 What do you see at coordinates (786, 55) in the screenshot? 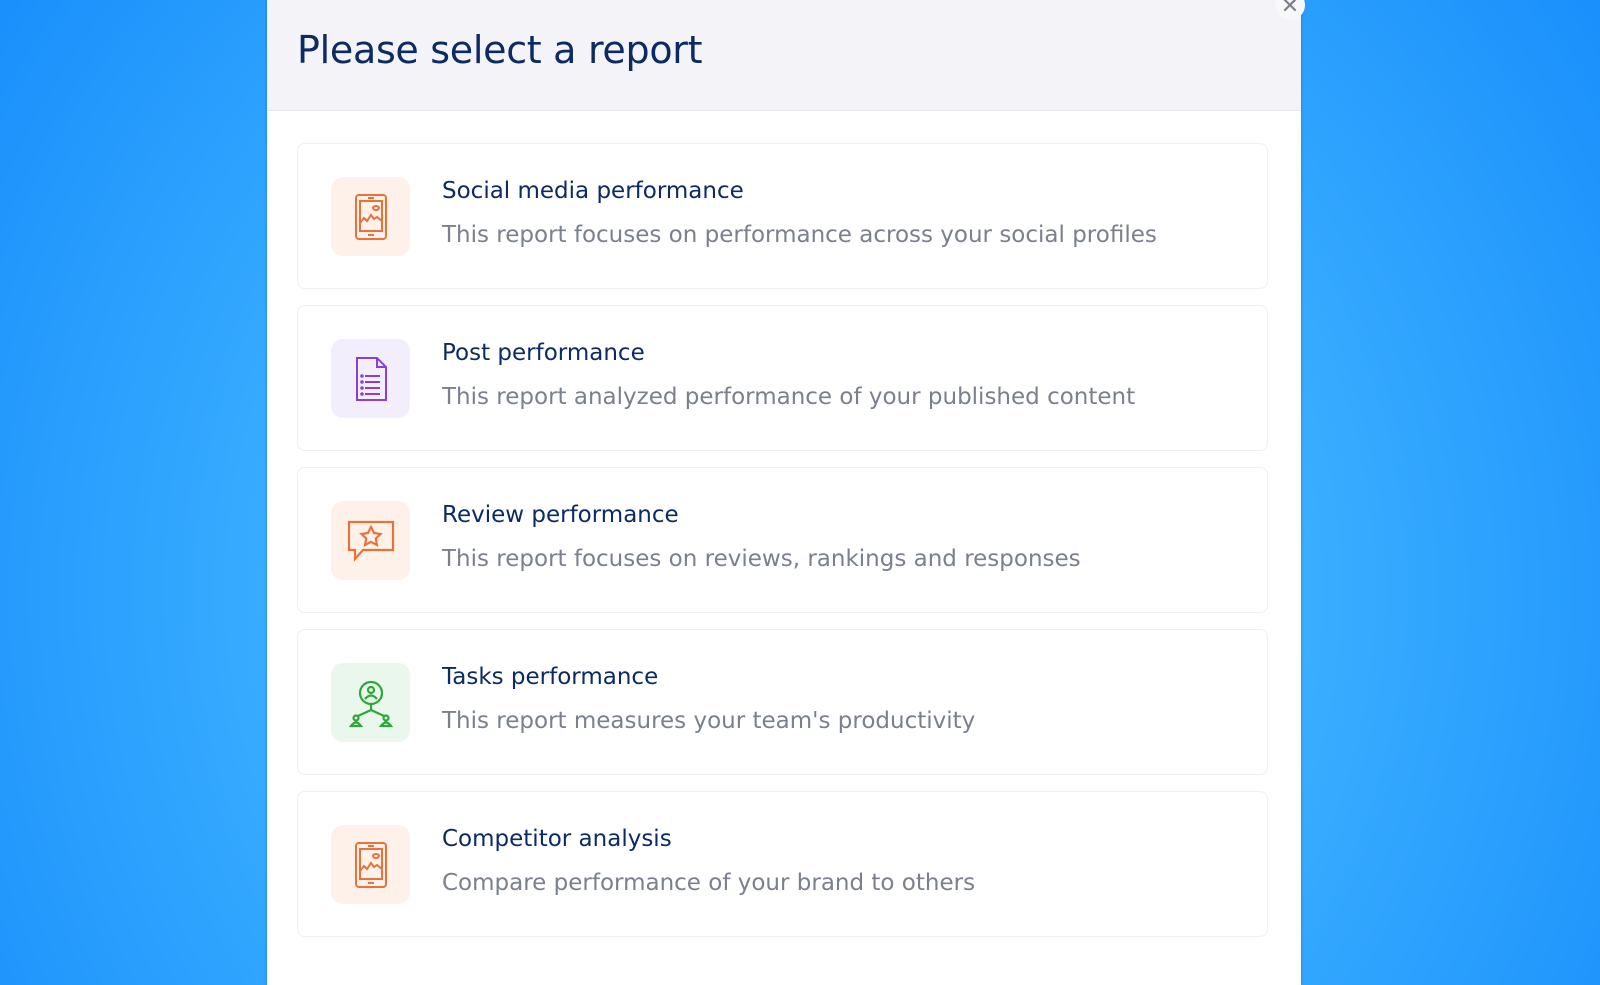
I see `dialog-header: Please select a report ✕` at bounding box center [786, 55].